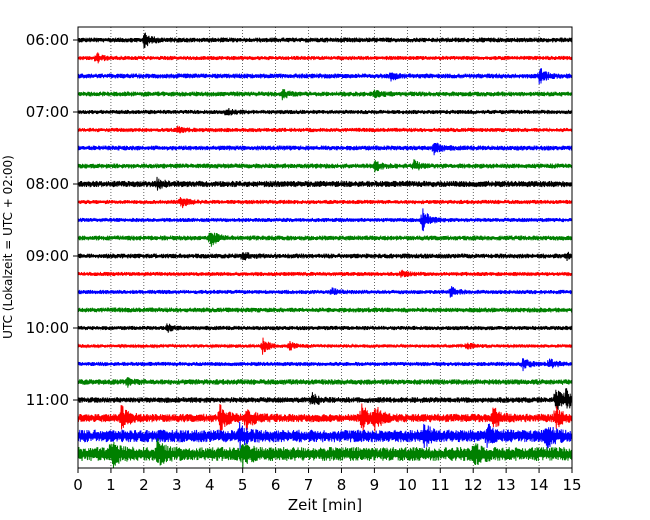  Describe the element at coordinates (440, 485) in the screenshot. I see `x-tick-label: 11` at that location.